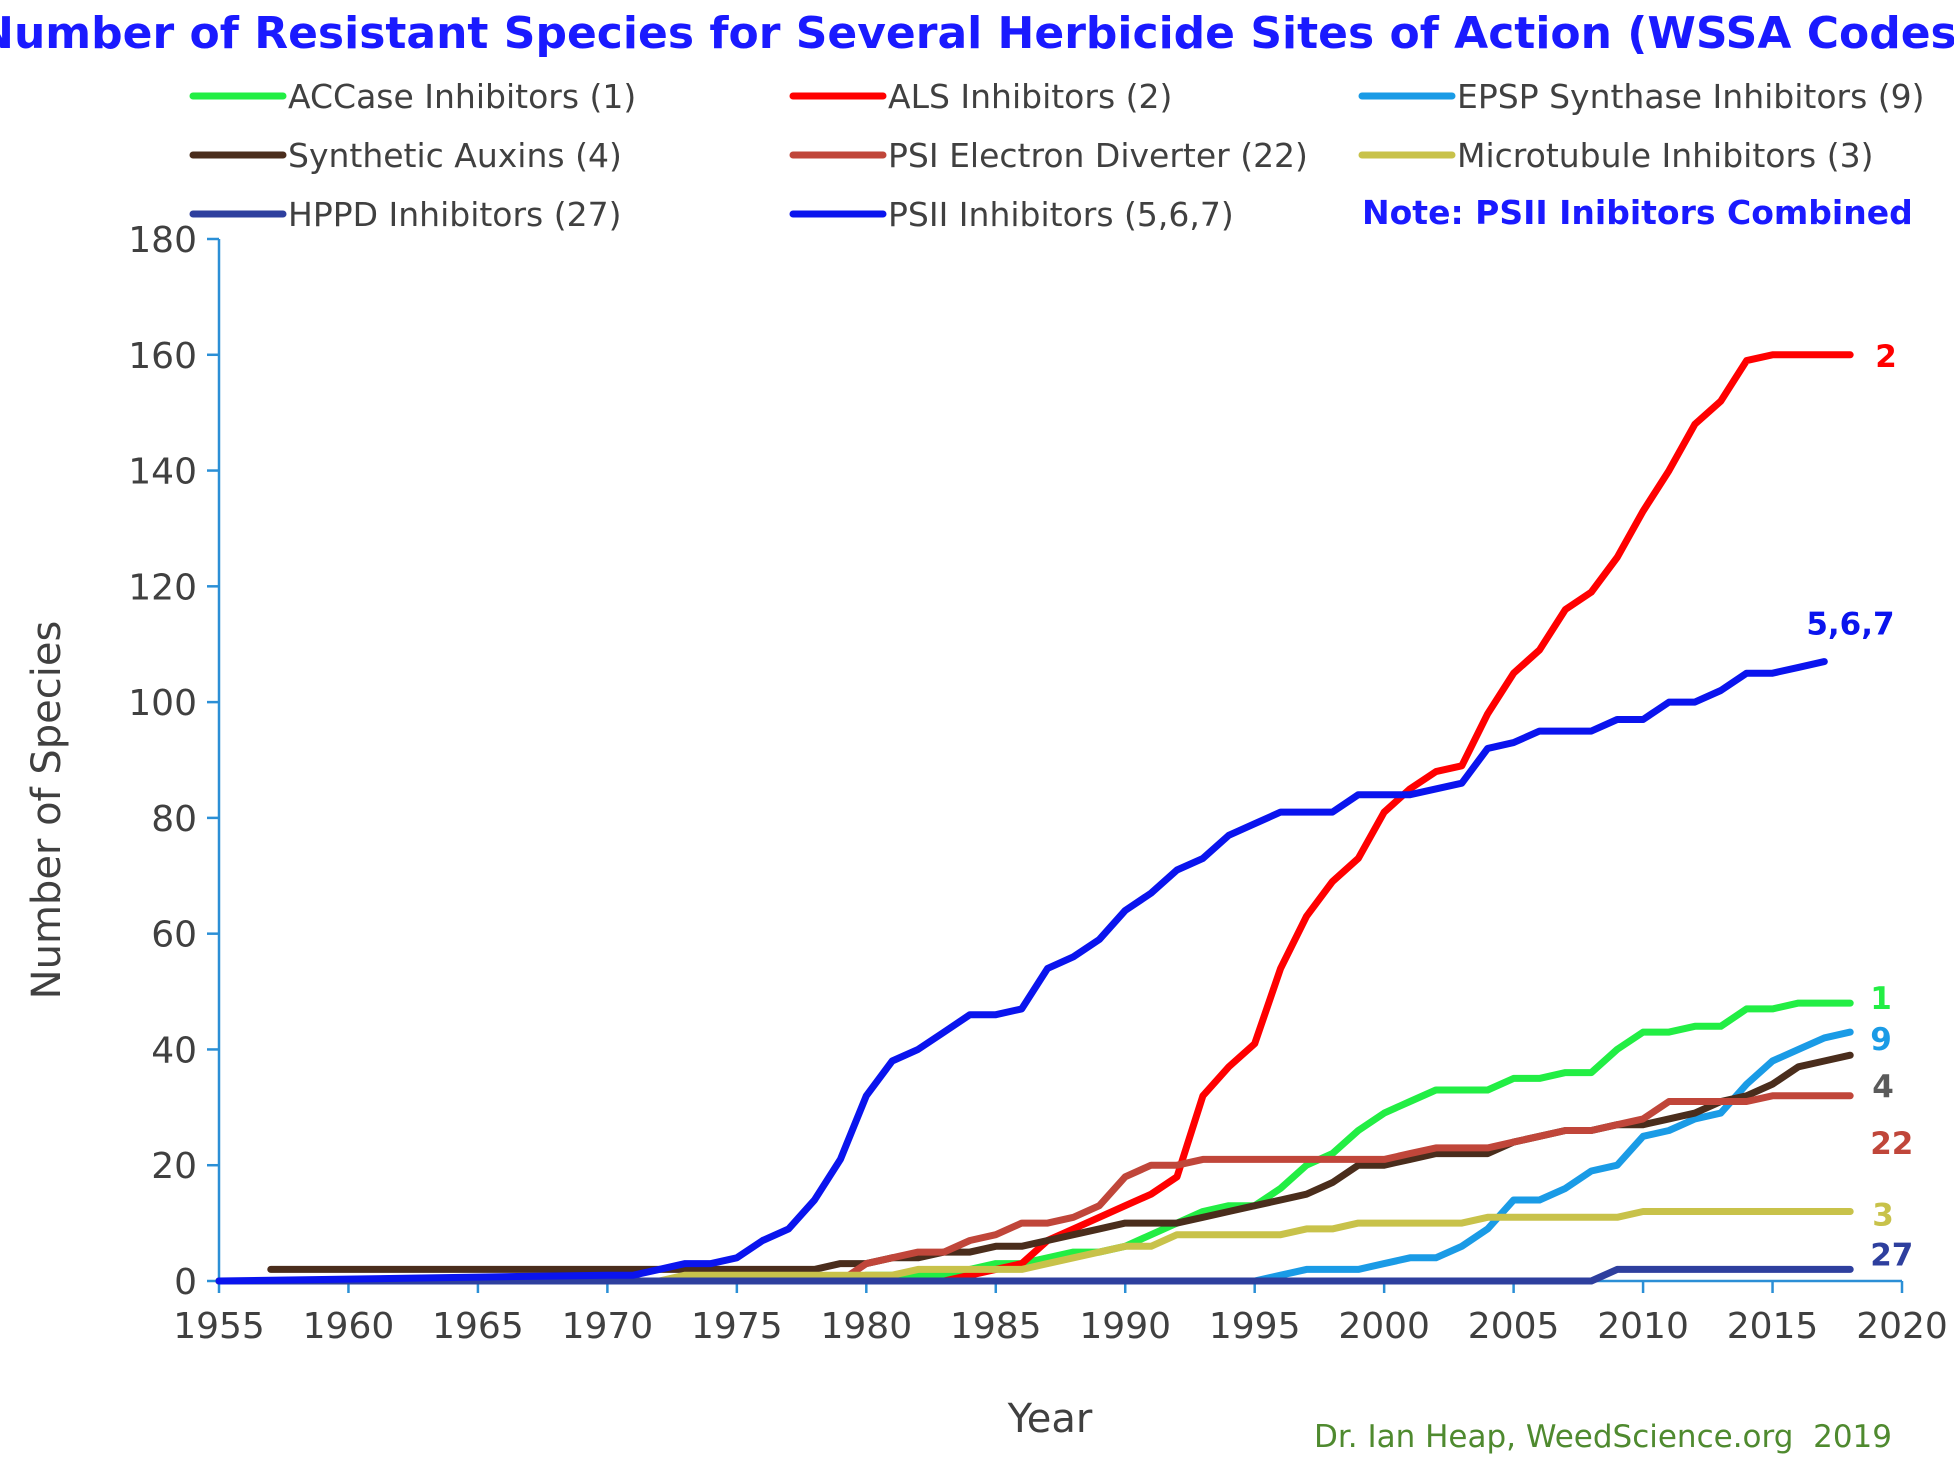  I want to click on legend-entry: ALS Inhibitors (2), so click(1030, 96).